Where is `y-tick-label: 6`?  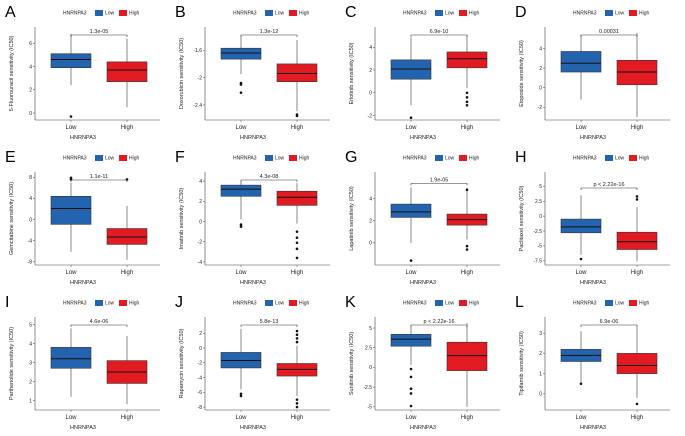
y-tick-label: 6 is located at coordinates (30, 44).